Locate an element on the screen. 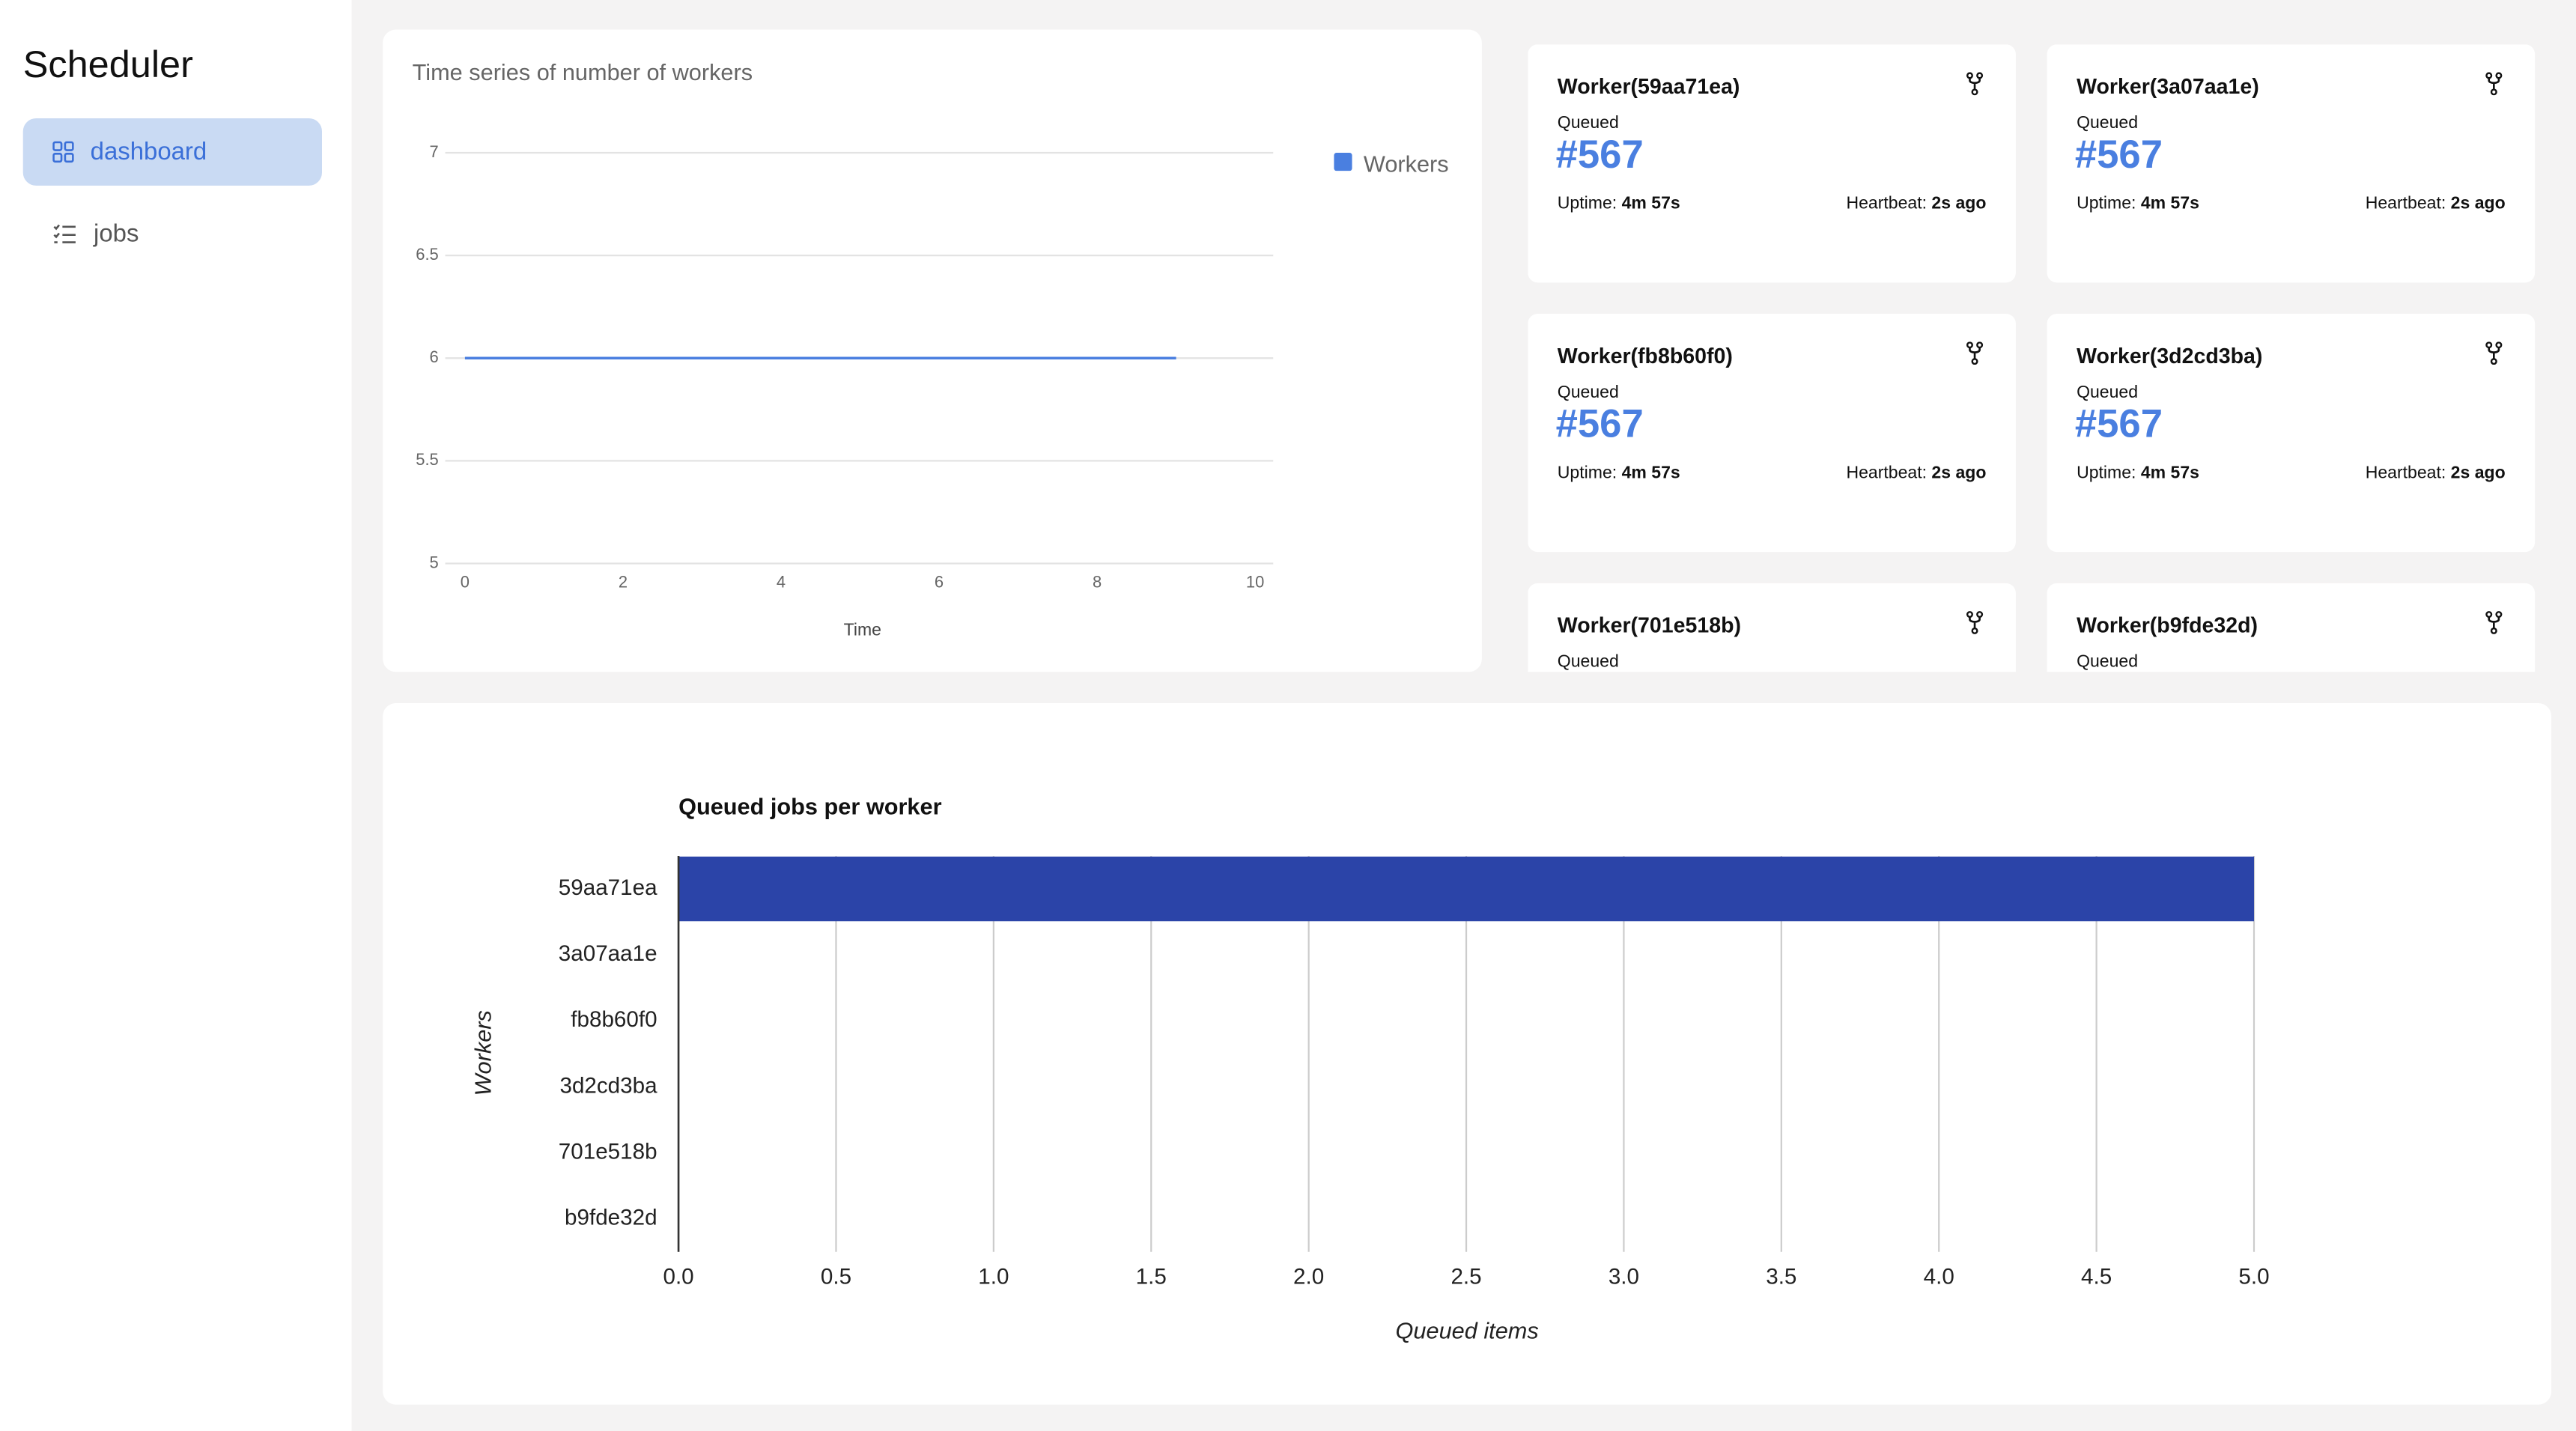  y-tick-label: 3d2cd3ba is located at coordinates (608, 1086).